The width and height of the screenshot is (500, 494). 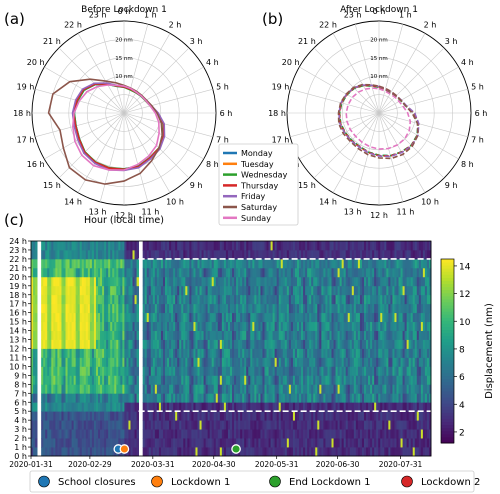 I want to click on polar-angle-tick-label: 19 h, so click(x=26, y=87).